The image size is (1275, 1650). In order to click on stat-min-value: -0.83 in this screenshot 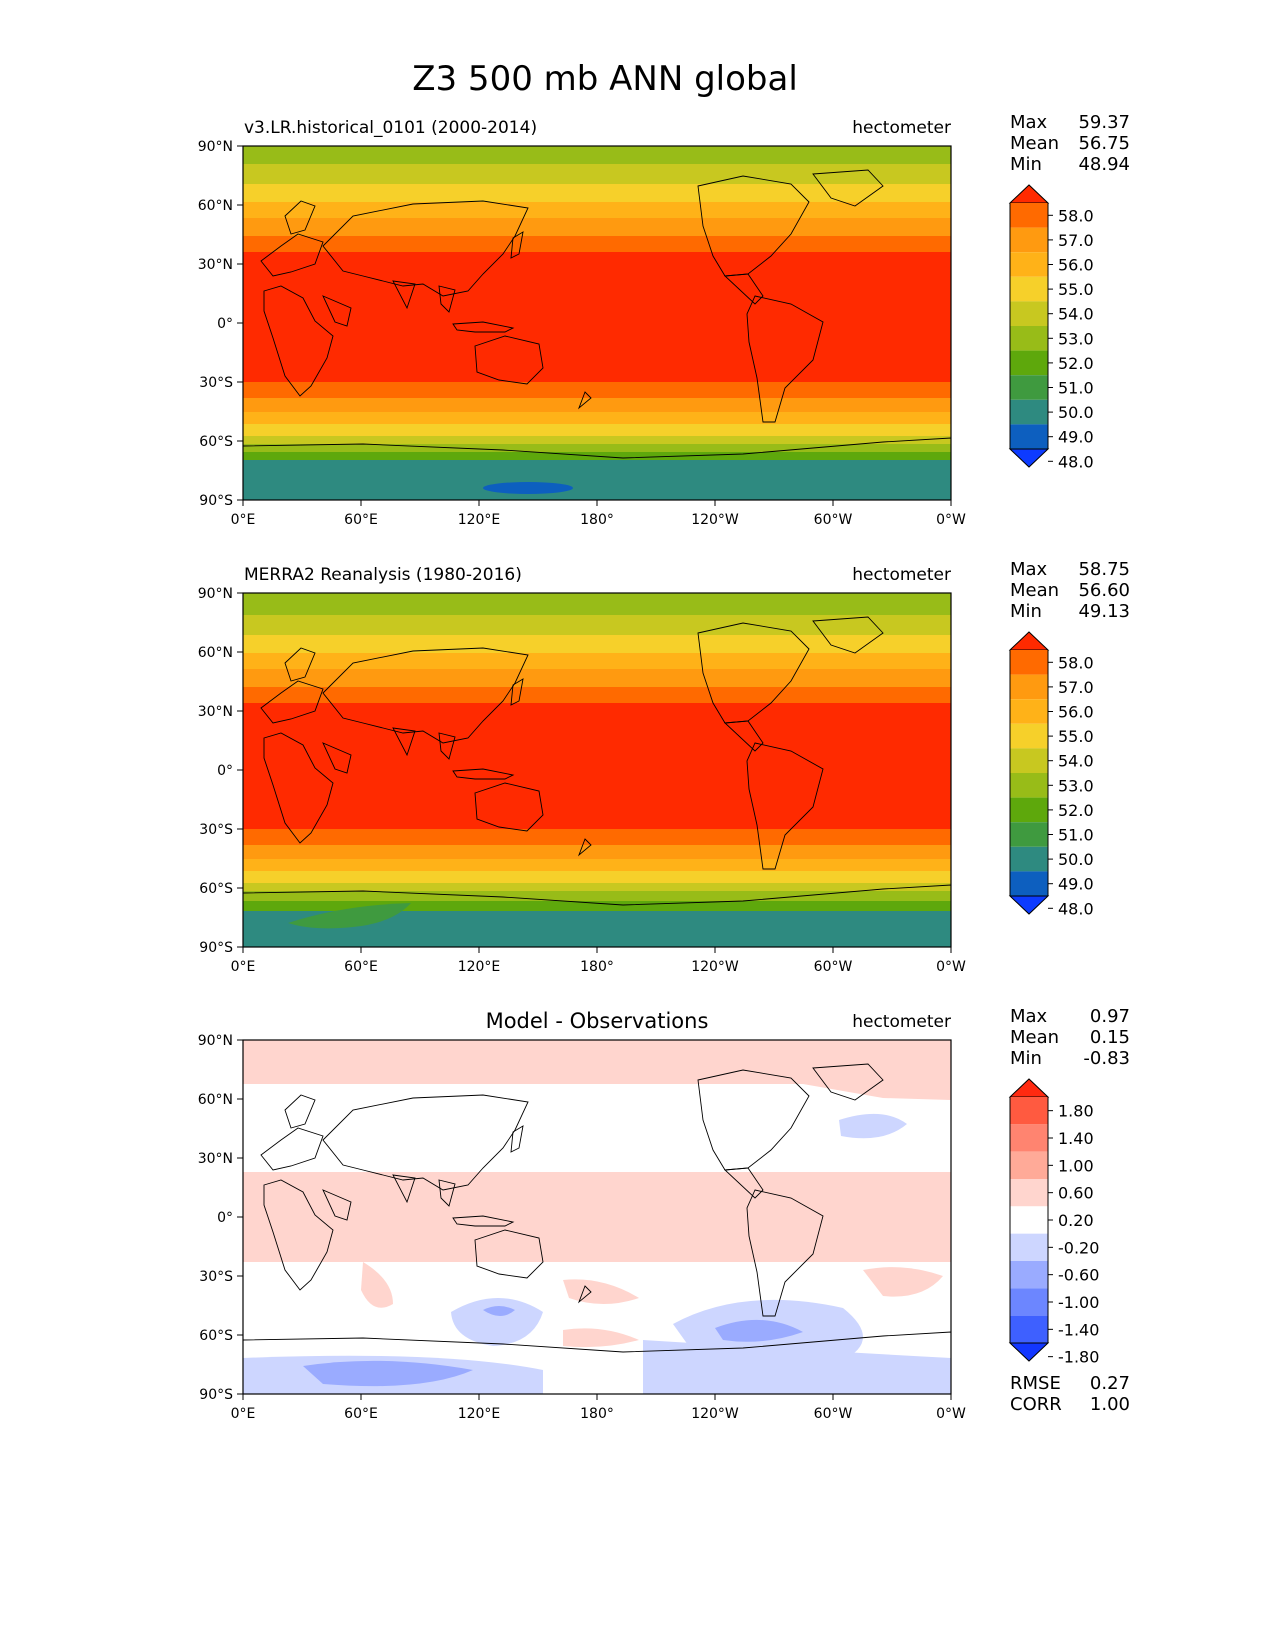, I will do `click(1106, 1058)`.